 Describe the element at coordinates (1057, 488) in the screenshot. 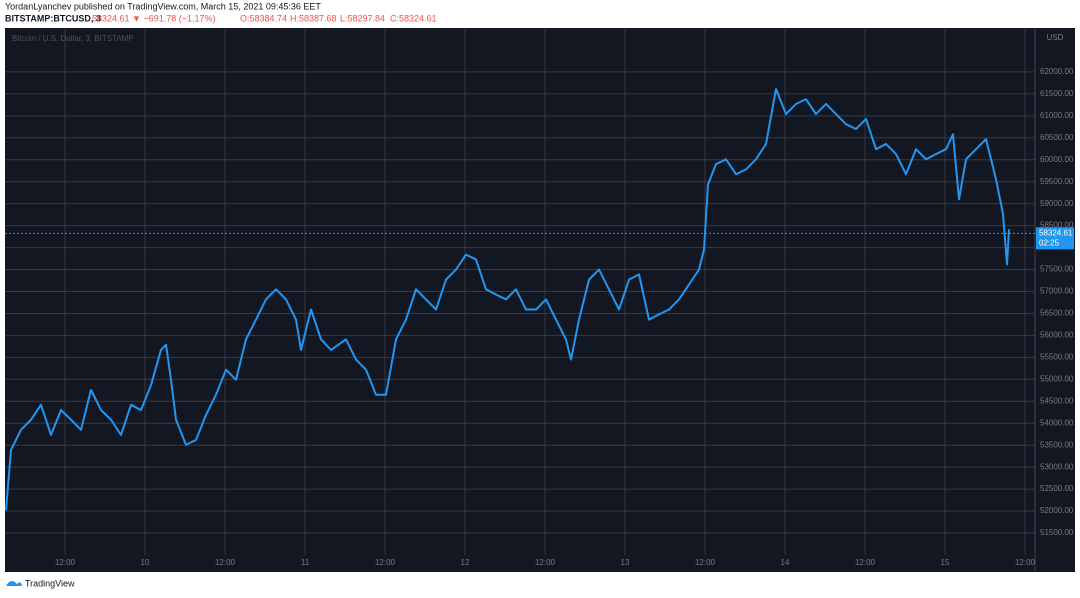

I see `y-tick-label: 52500.00` at that location.